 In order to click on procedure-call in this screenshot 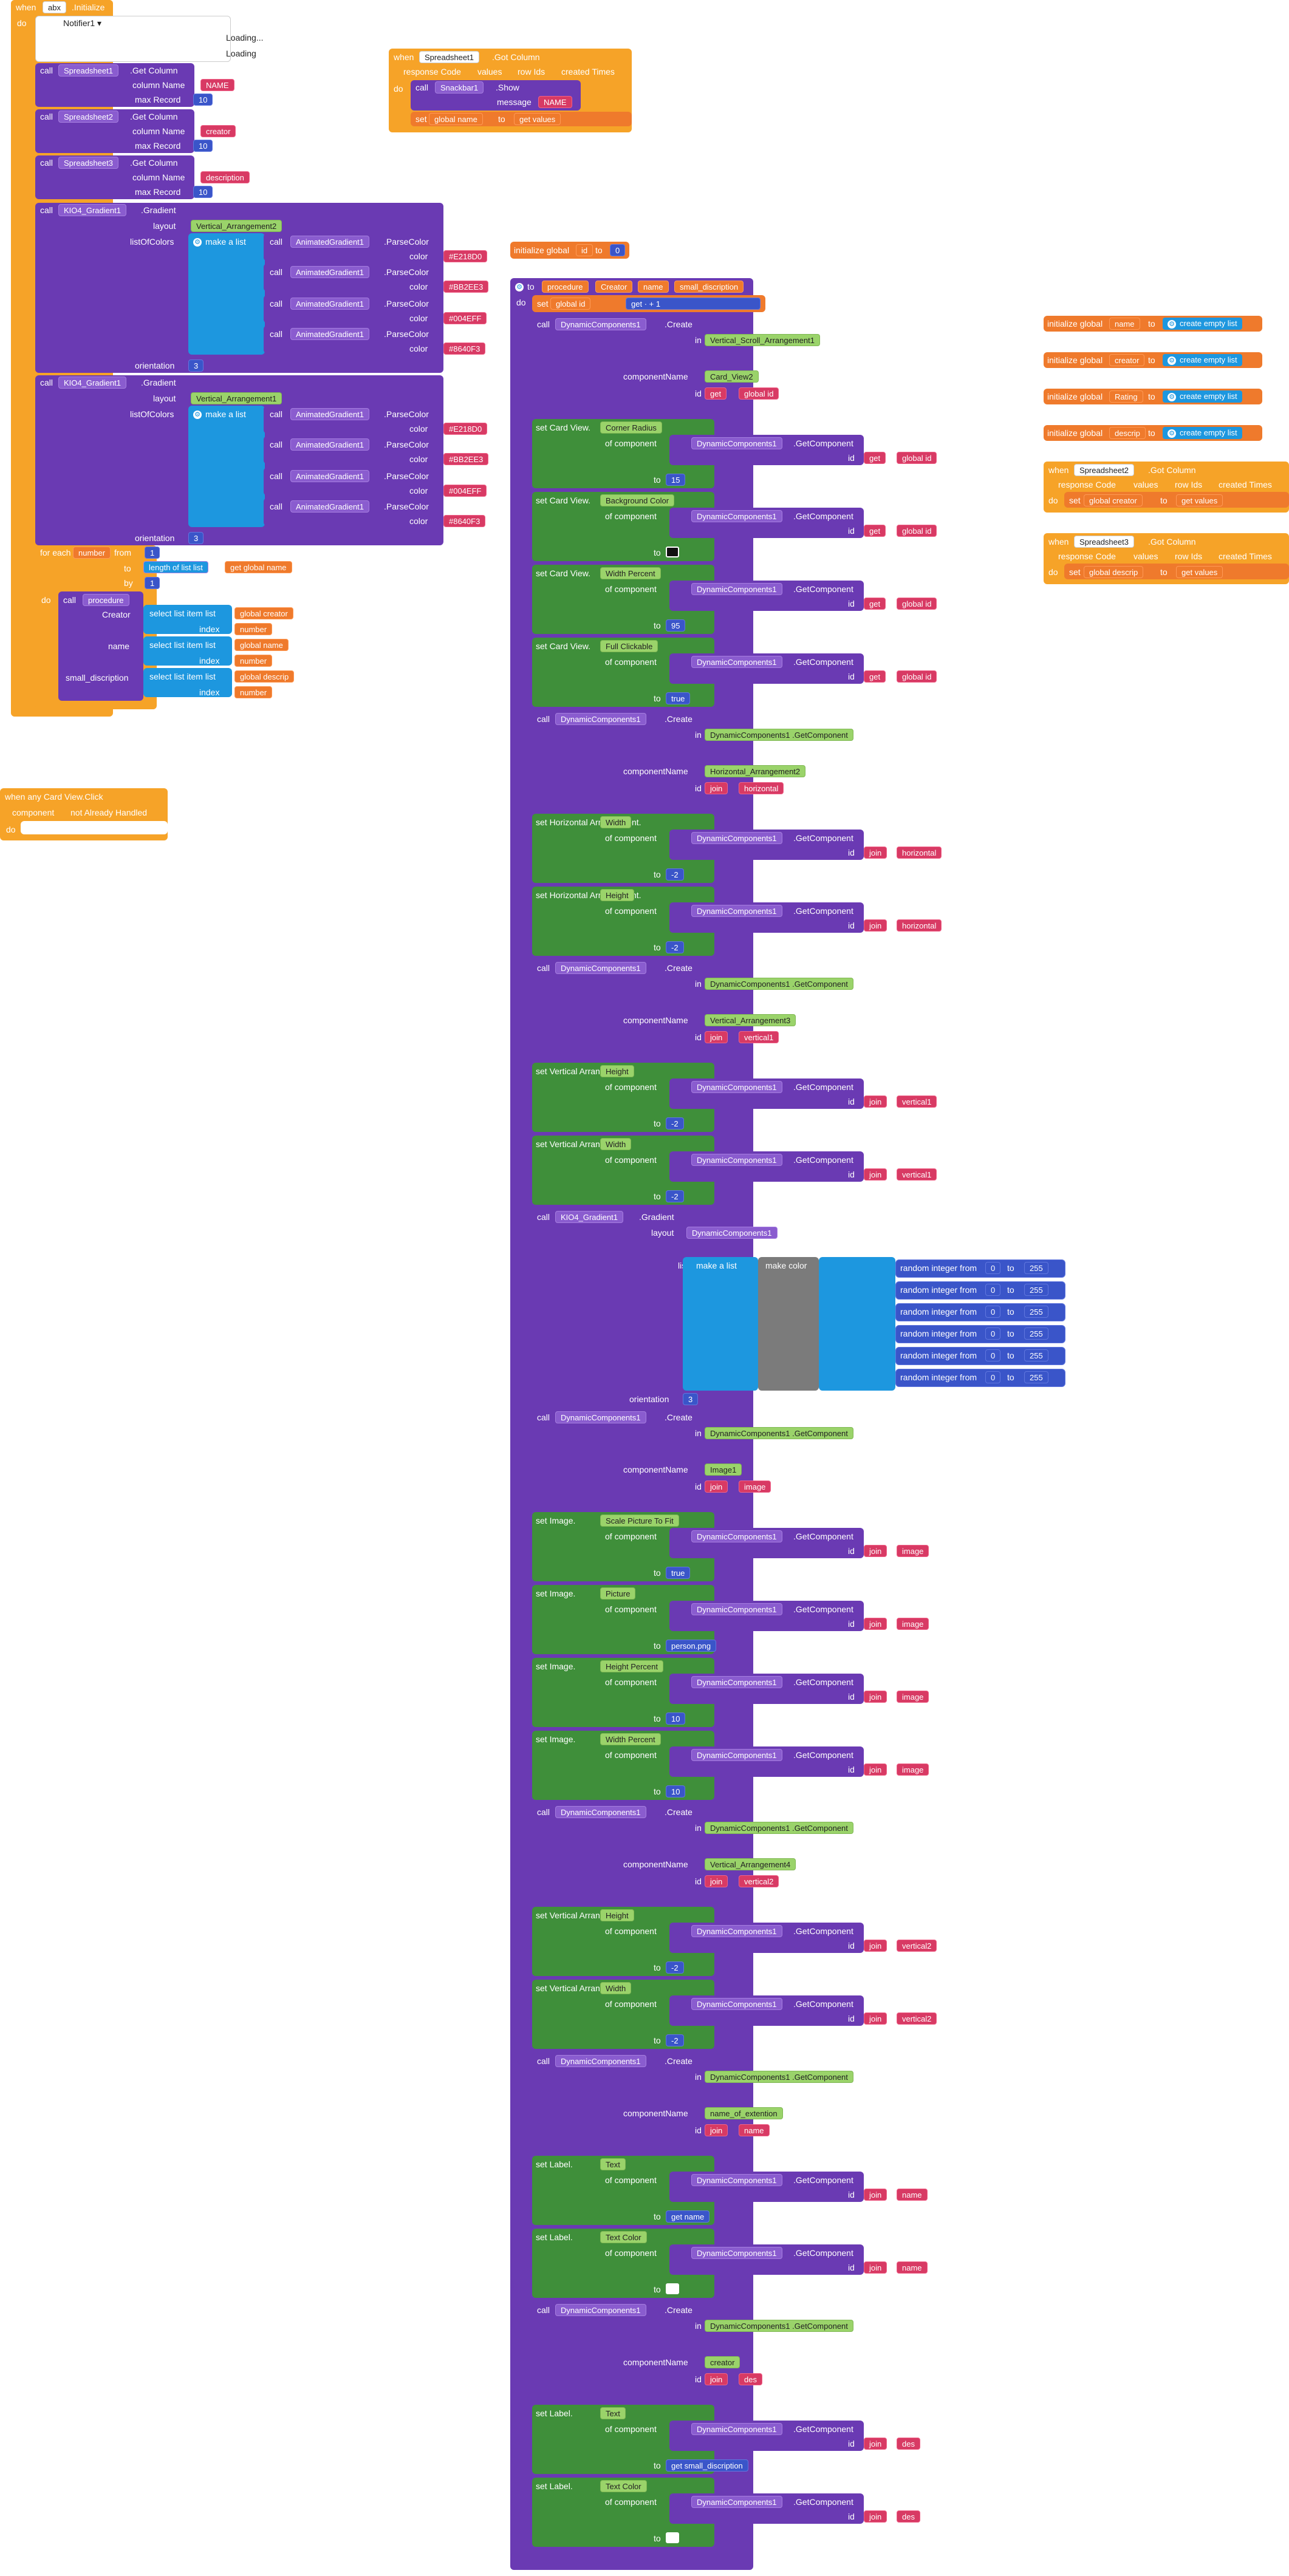, I will do `click(100, 646)`.